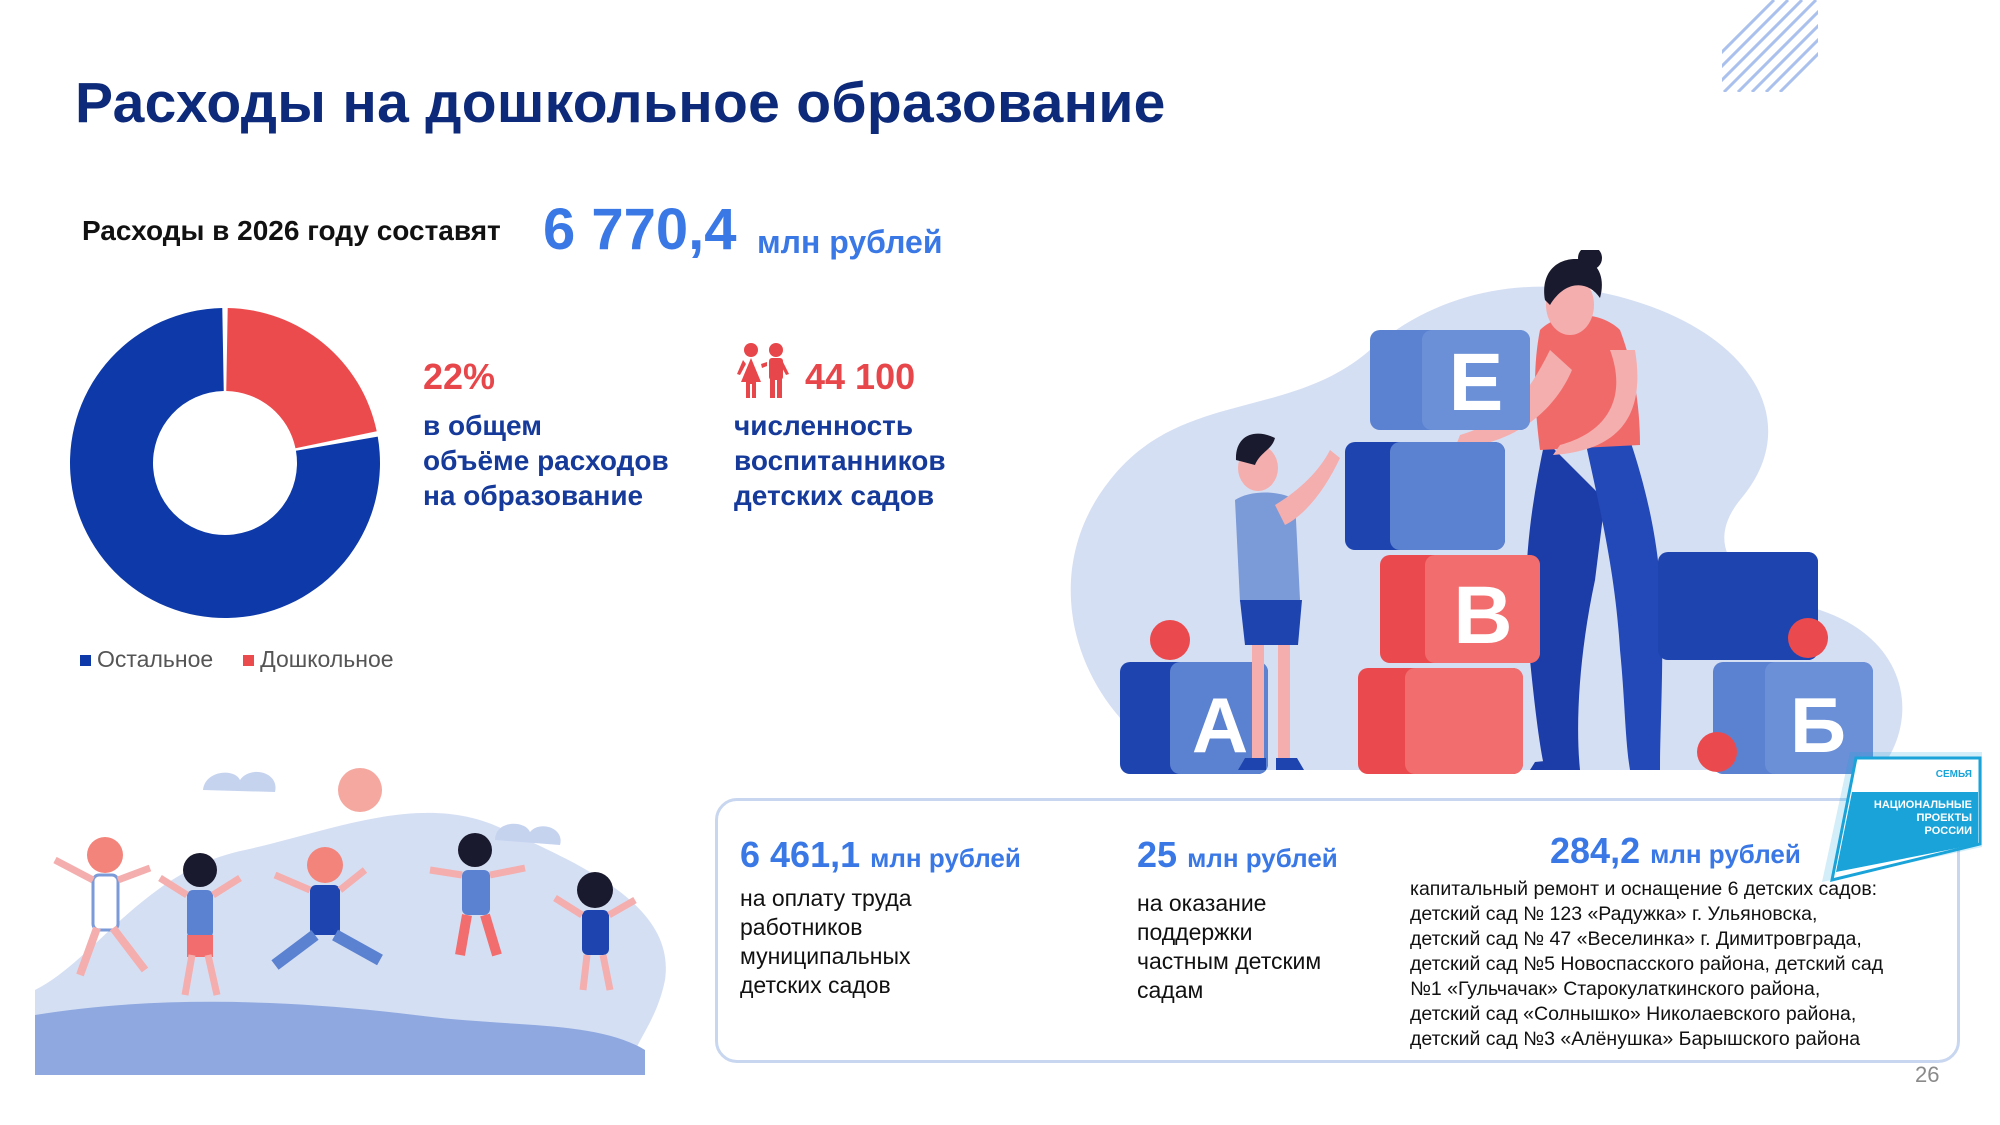 Image resolution: width=2000 pixels, height=1125 pixels. Describe the element at coordinates (834, 495) in the screenshot. I see `children-line: детских садов` at that location.